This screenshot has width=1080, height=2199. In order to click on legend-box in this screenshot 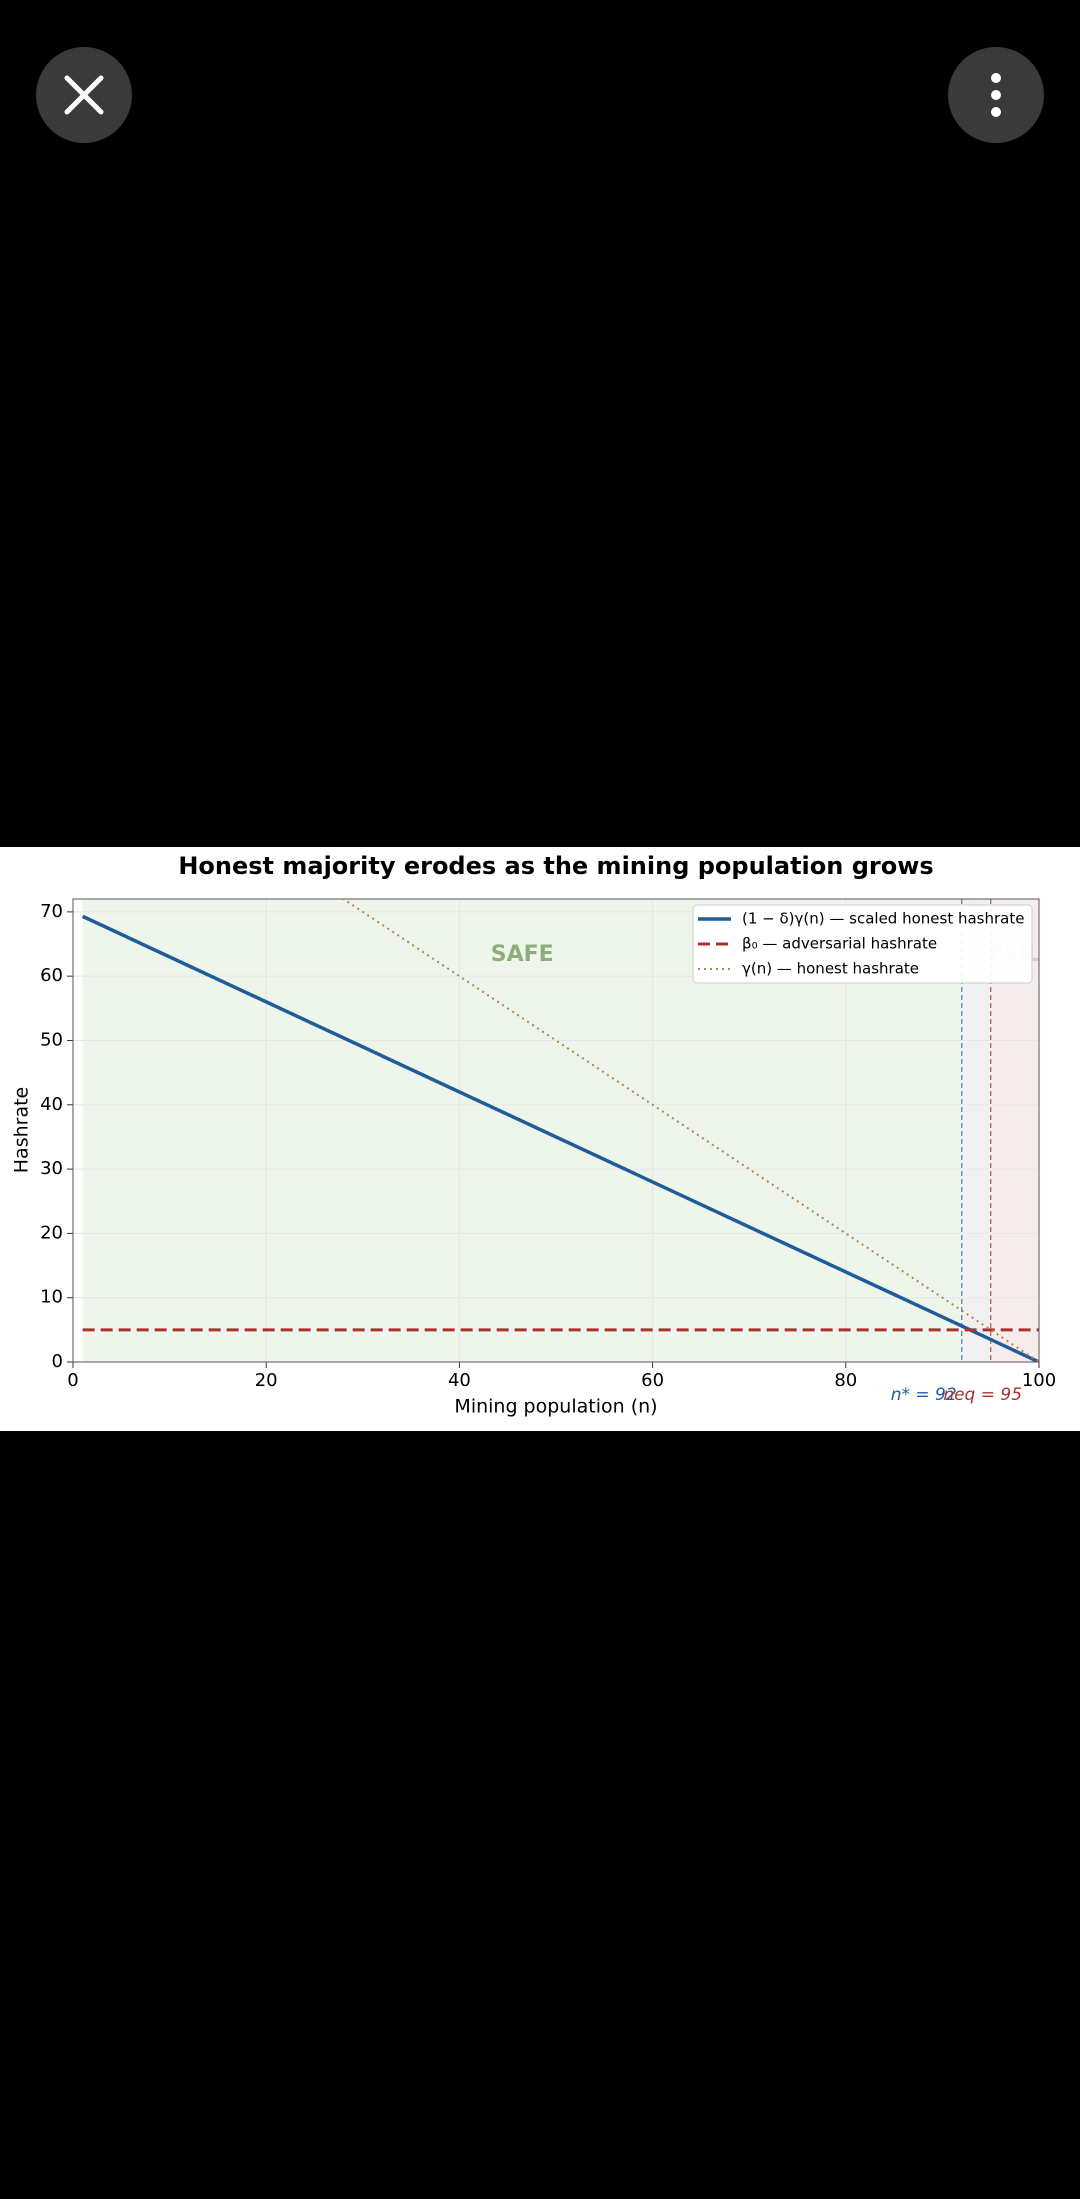, I will do `click(862, 944)`.